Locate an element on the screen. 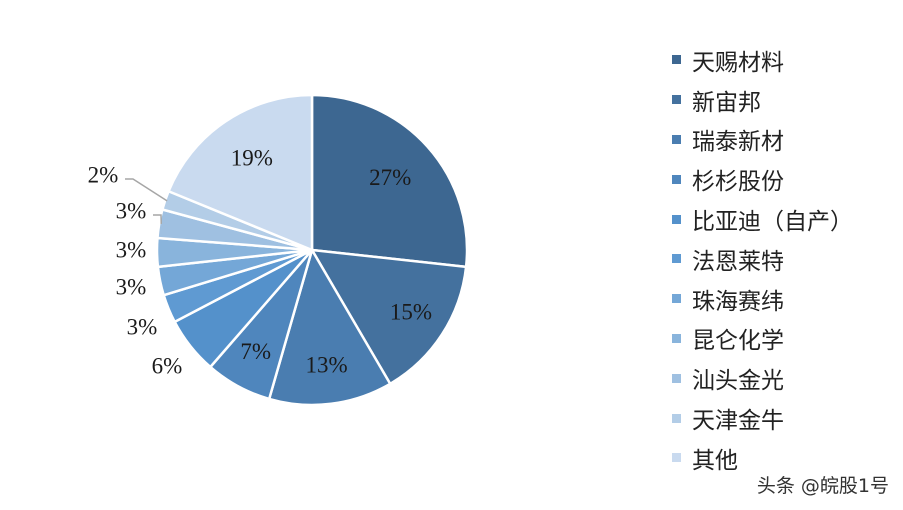 The image size is (903, 510). legend-item: 瑞泰新材 is located at coordinates (762, 140).